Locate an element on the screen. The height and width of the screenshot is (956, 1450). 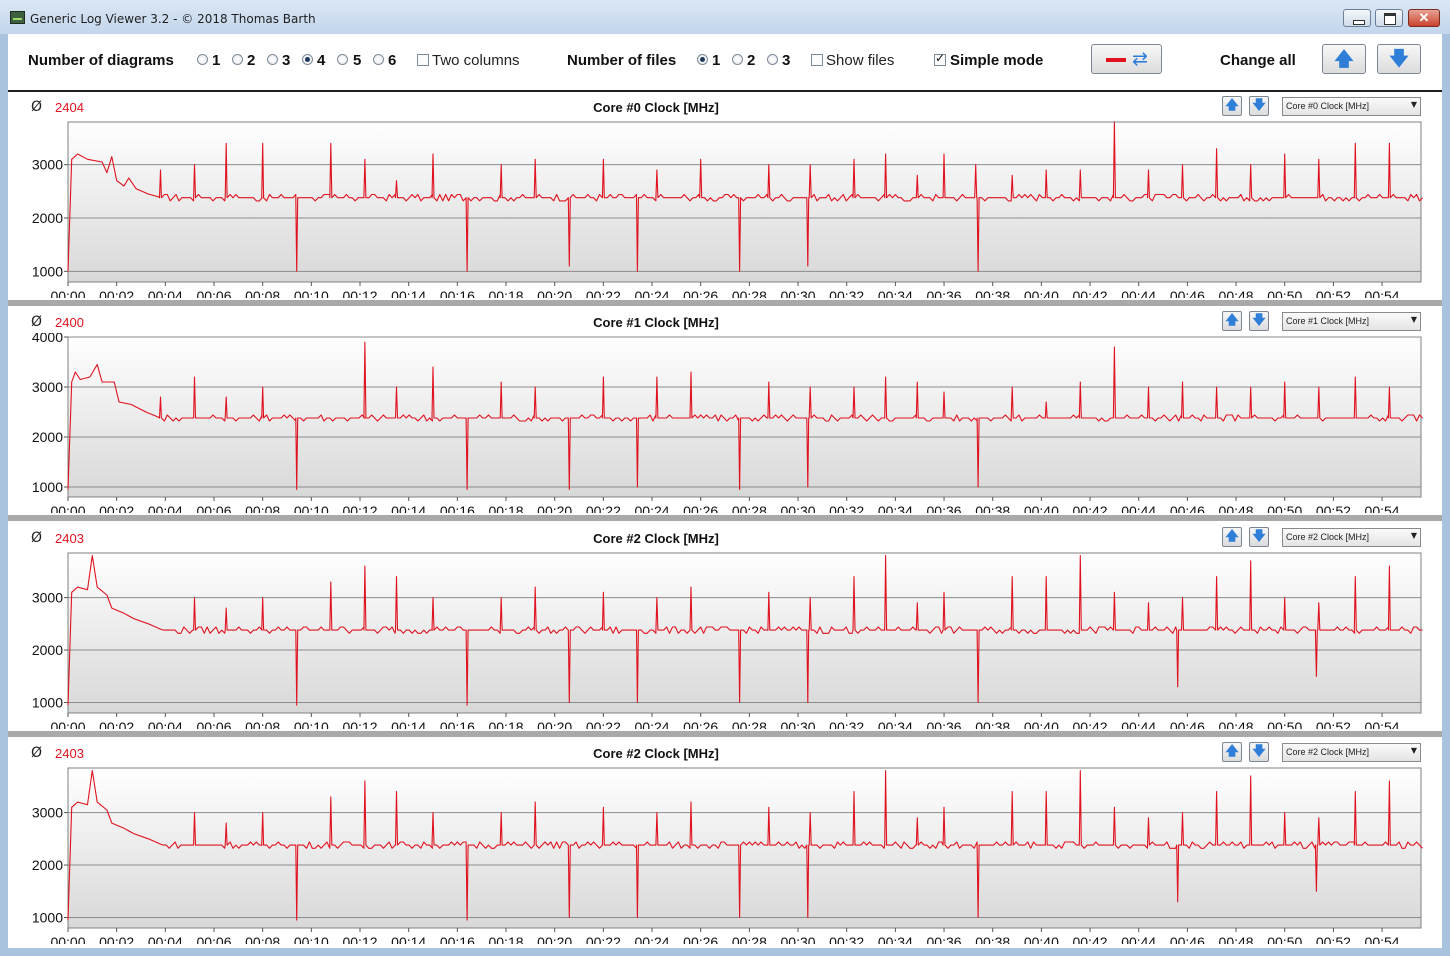
color-swap-button: ⇄ is located at coordinates (1126, 59).